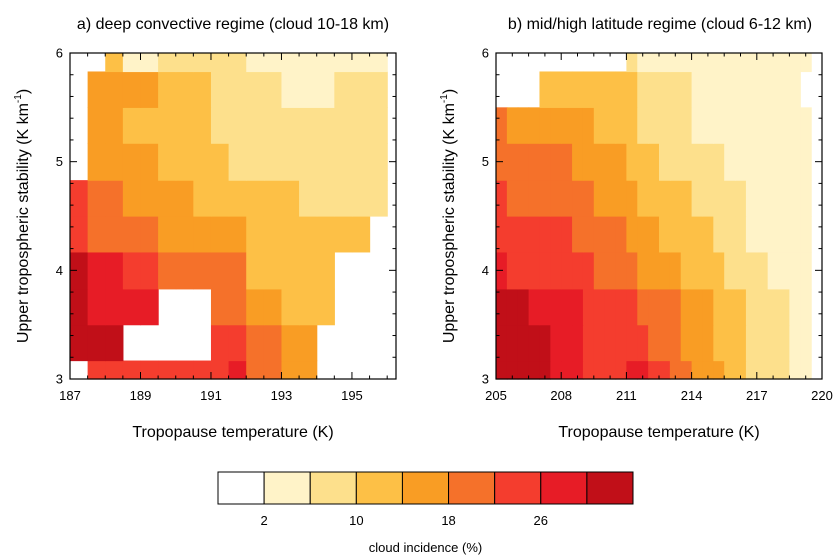  Describe the element at coordinates (425, 513) in the screenshot. I see `colorbar: 2 10 18 26 cloud incidence (%)` at that location.